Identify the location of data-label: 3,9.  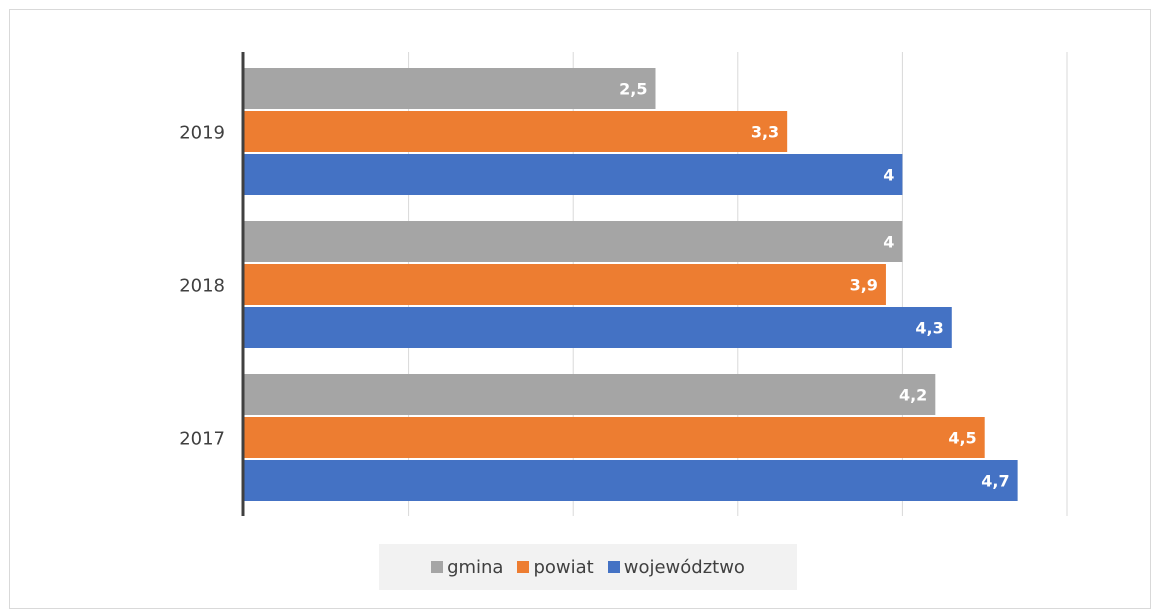
(864, 285).